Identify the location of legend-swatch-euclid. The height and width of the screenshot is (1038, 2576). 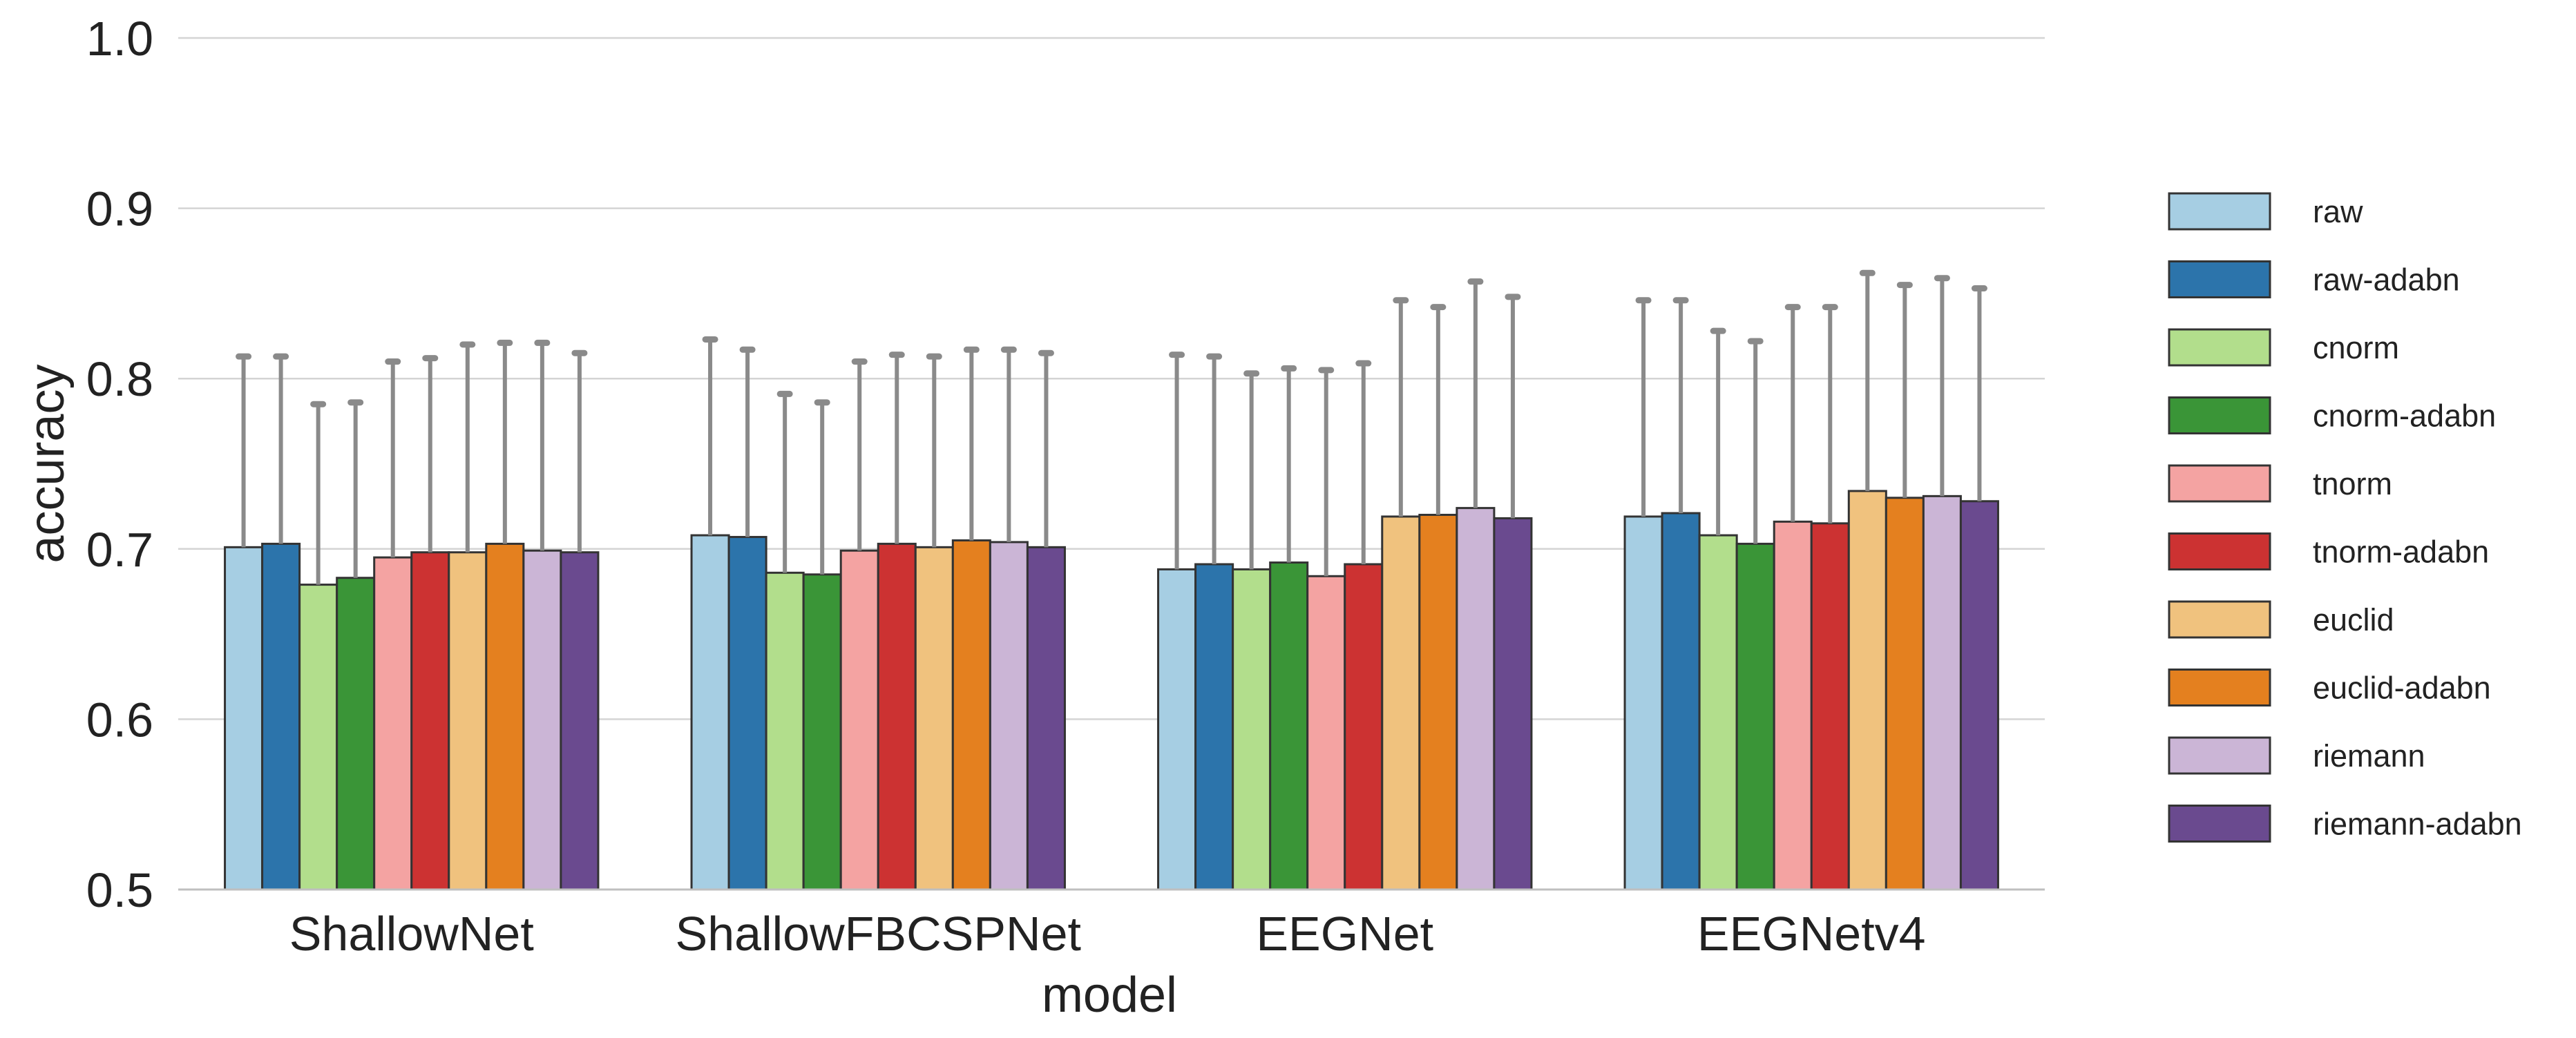
(2219, 620).